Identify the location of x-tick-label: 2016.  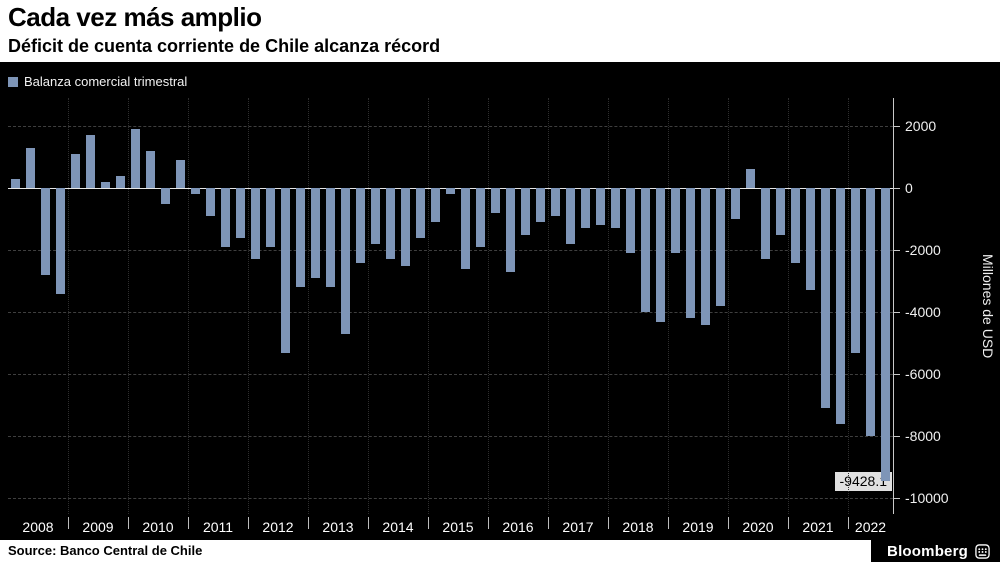
(518, 527).